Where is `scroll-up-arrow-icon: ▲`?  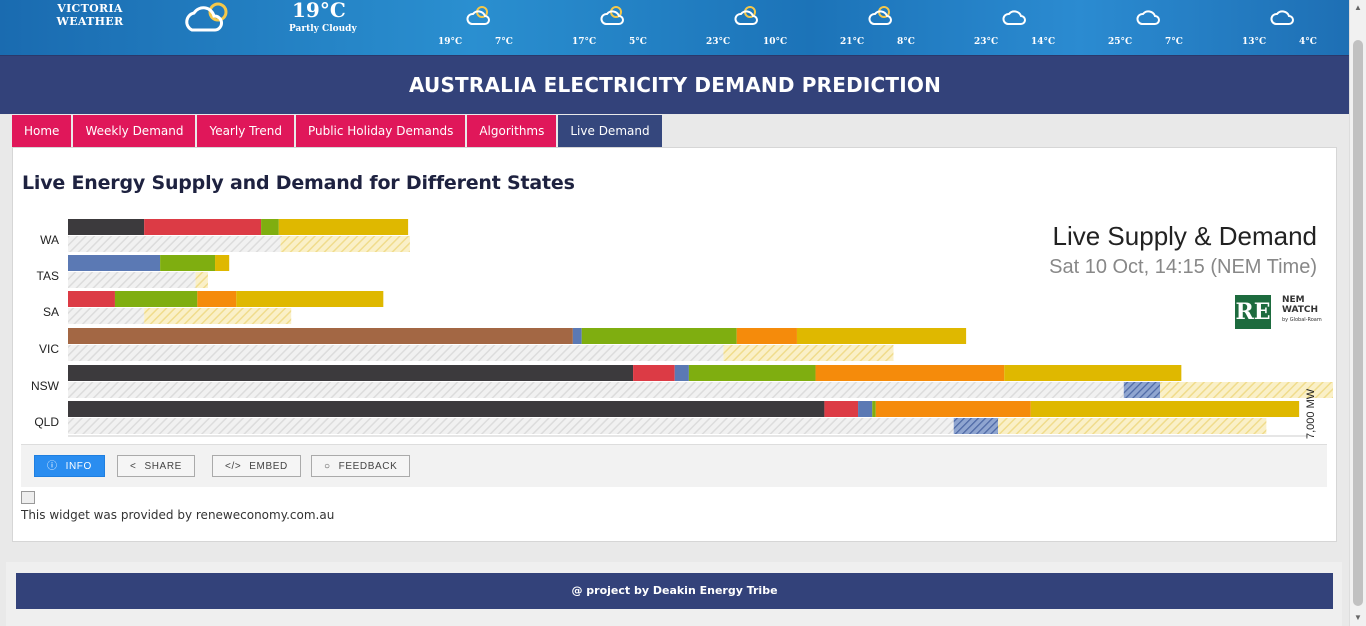 scroll-up-arrow-icon: ▲ is located at coordinates (1358, 7).